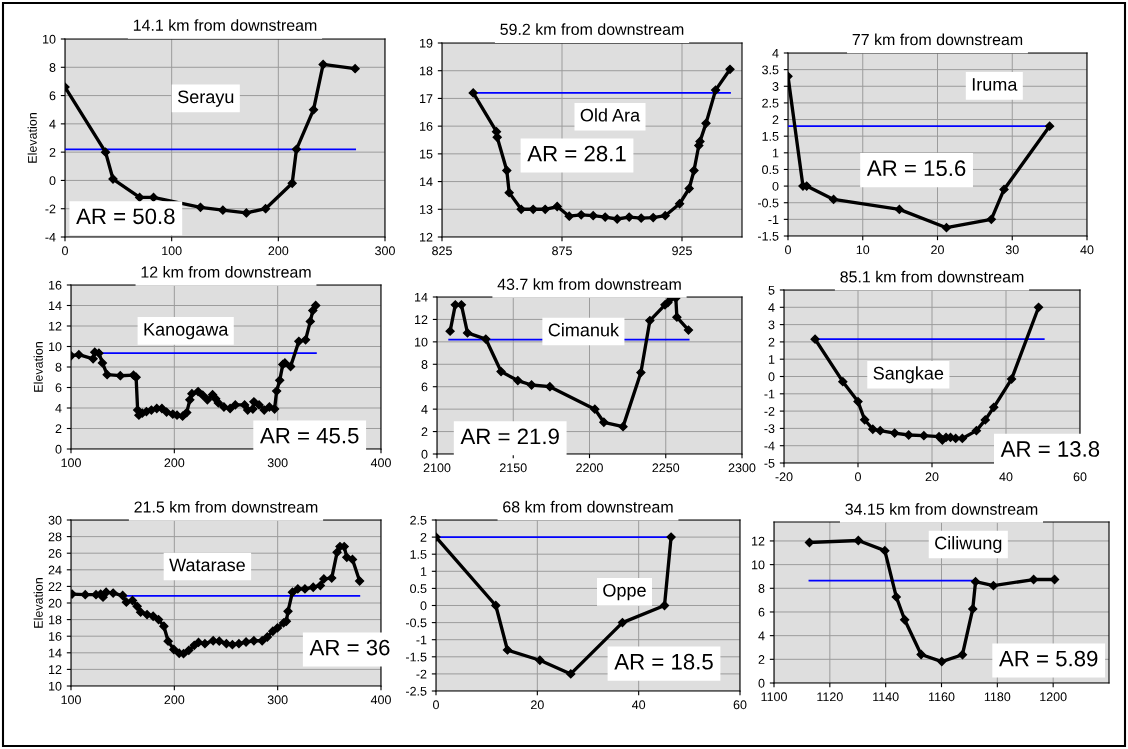 Image resolution: width=1128 pixels, height=749 pixels. Describe the element at coordinates (426, 98) in the screenshot. I see `y-tick-label: 17` at that location.